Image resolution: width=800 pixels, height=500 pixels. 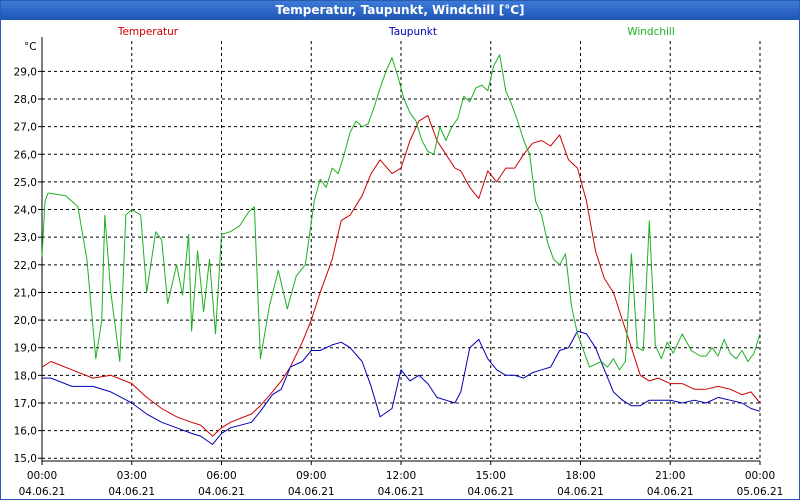 What do you see at coordinates (412, 32) in the screenshot?
I see `legend-taupunkt: Taupunkt` at bounding box center [412, 32].